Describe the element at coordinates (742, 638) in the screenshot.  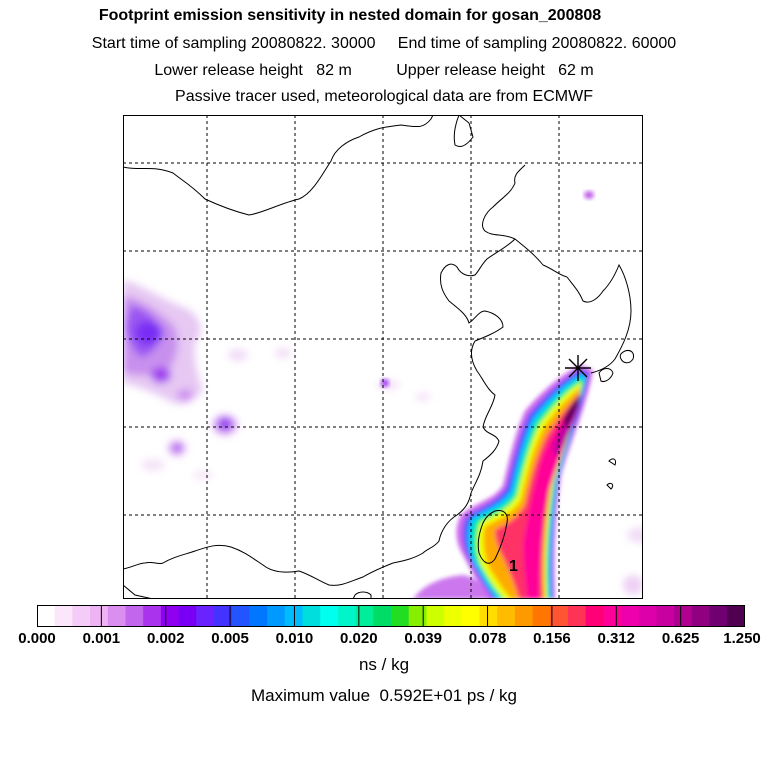
I see `colorbar-tick-label: 1.250` at that location.